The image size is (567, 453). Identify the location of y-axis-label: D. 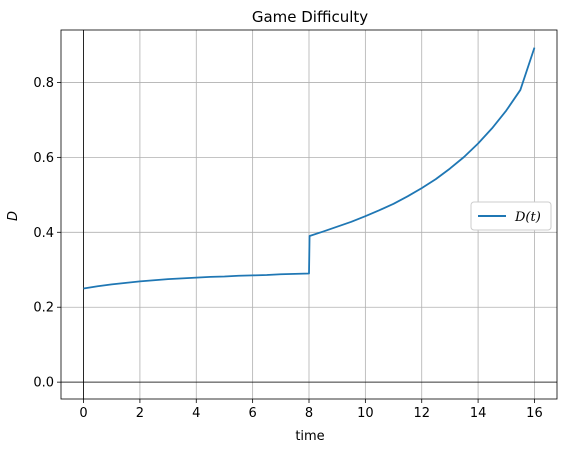
(13, 216).